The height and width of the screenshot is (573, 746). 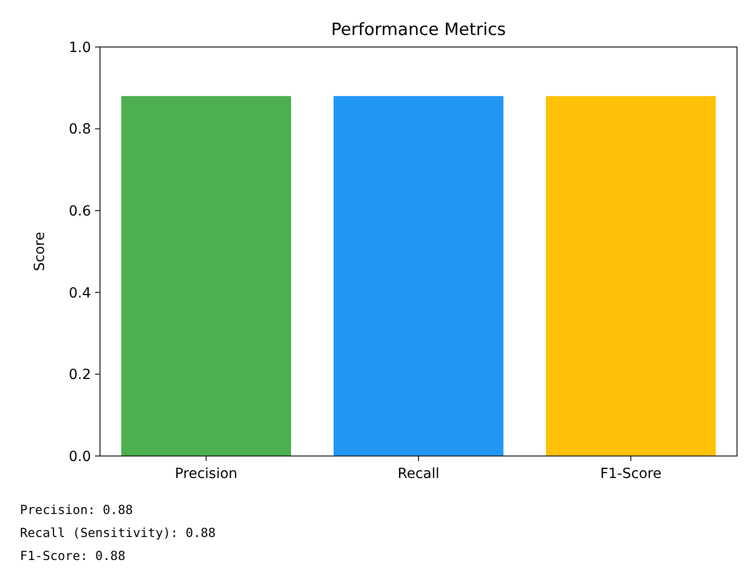 I want to click on x-tick-label: F1-Score, so click(x=631, y=474).